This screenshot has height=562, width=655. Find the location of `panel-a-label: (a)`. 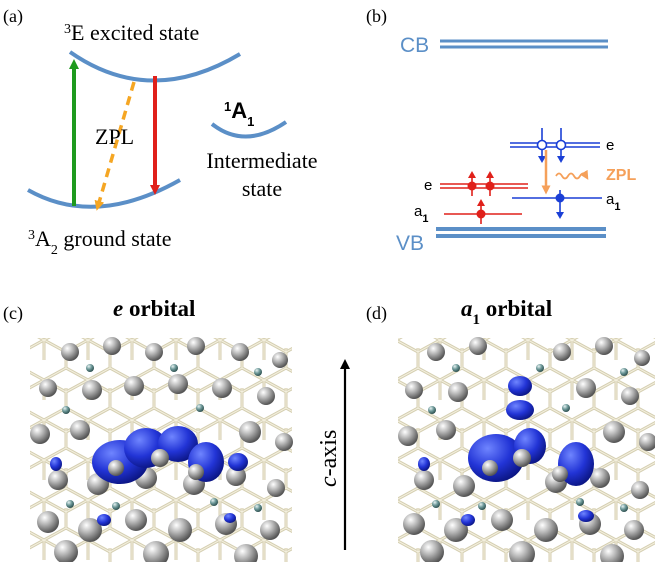

panel-a-label: (a) is located at coordinates (13, 16).